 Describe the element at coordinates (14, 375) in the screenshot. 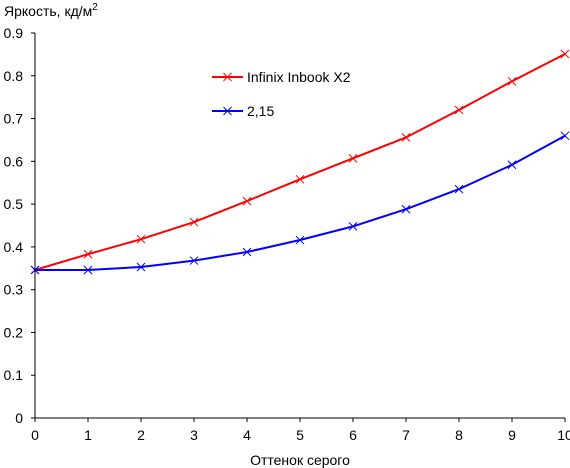

I see `y-tick-label: 0.1` at that location.